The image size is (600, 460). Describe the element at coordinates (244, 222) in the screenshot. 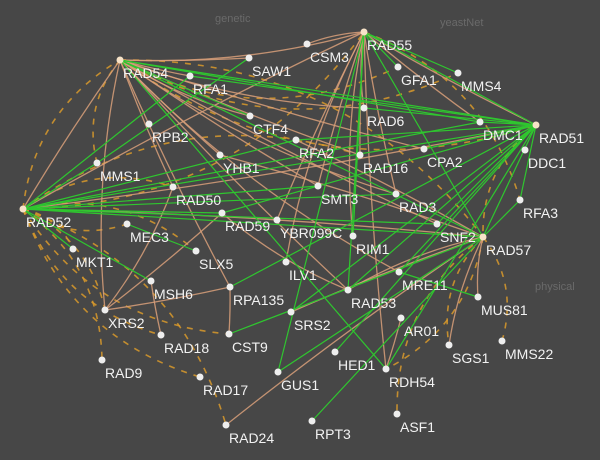

I see `node-rad59: RAD59` at that location.